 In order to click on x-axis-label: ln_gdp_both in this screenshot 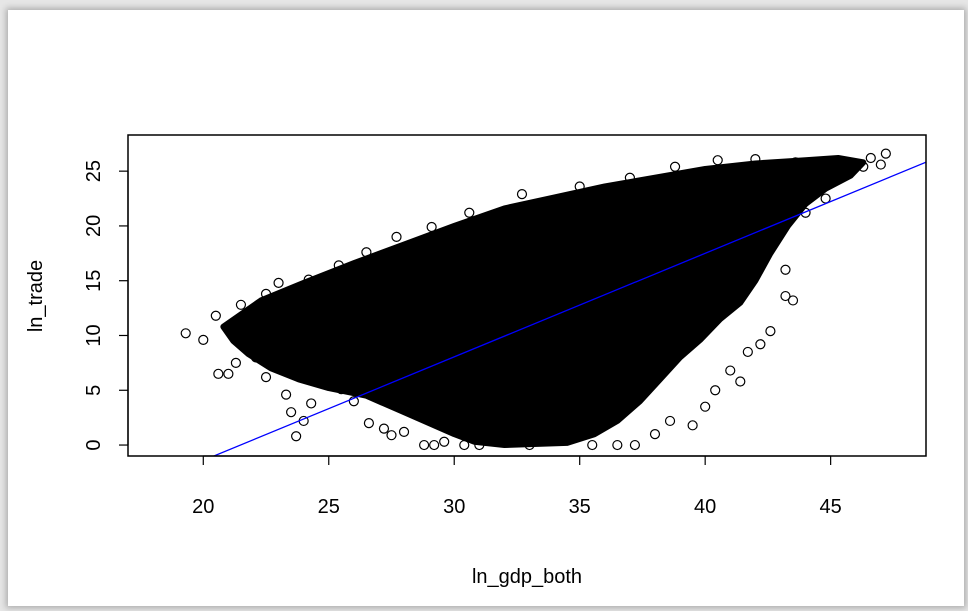, I will do `click(527, 577)`.